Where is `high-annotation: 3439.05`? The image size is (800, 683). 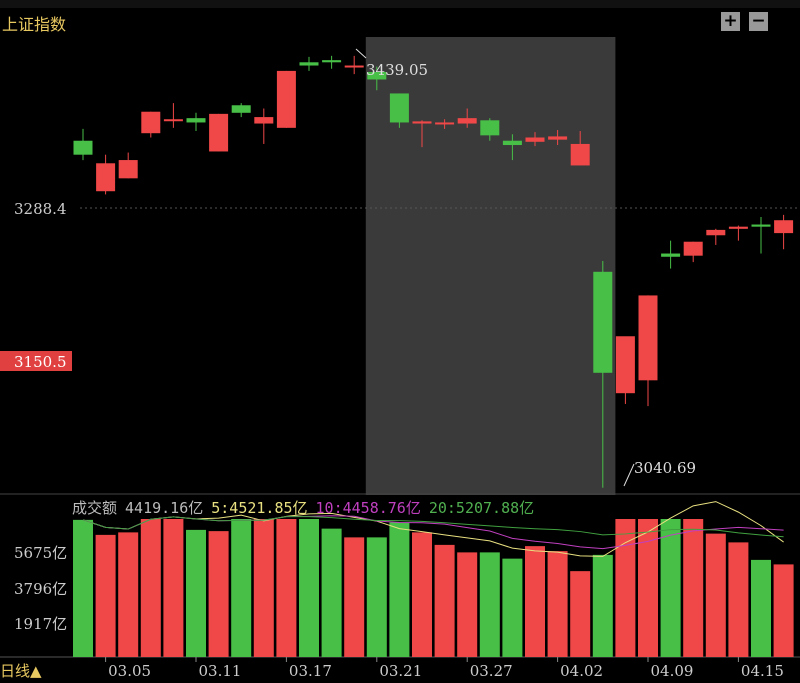 high-annotation: 3439.05 is located at coordinates (397, 70).